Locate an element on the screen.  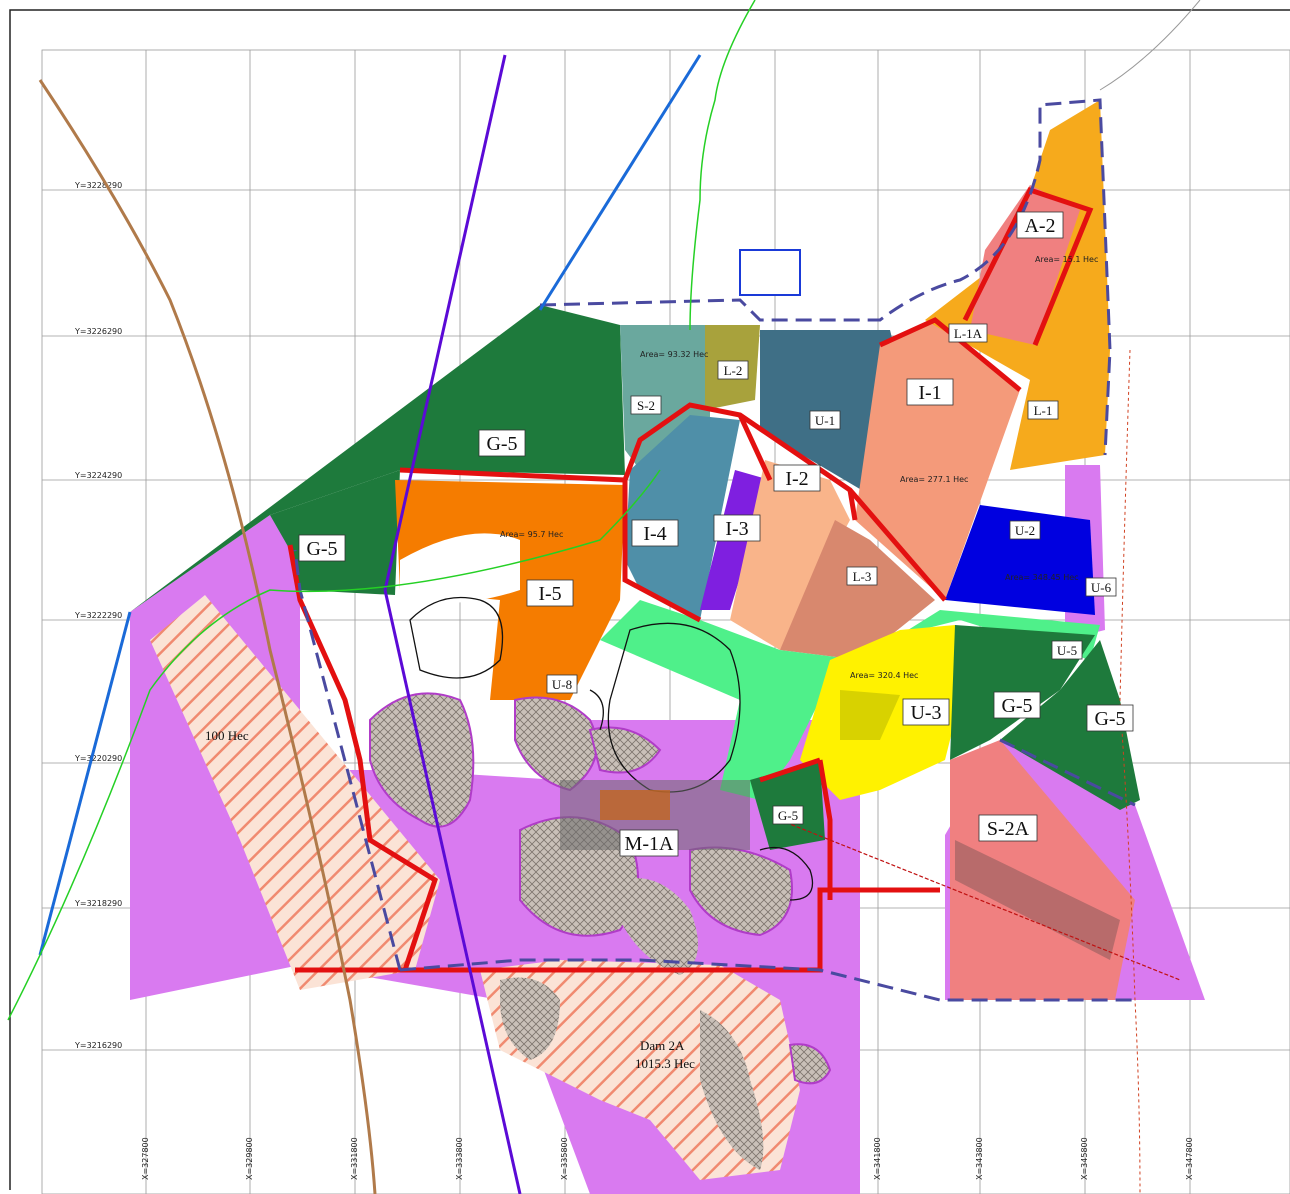
area-i1: Area= 277.1 Hec is located at coordinates (934, 479).